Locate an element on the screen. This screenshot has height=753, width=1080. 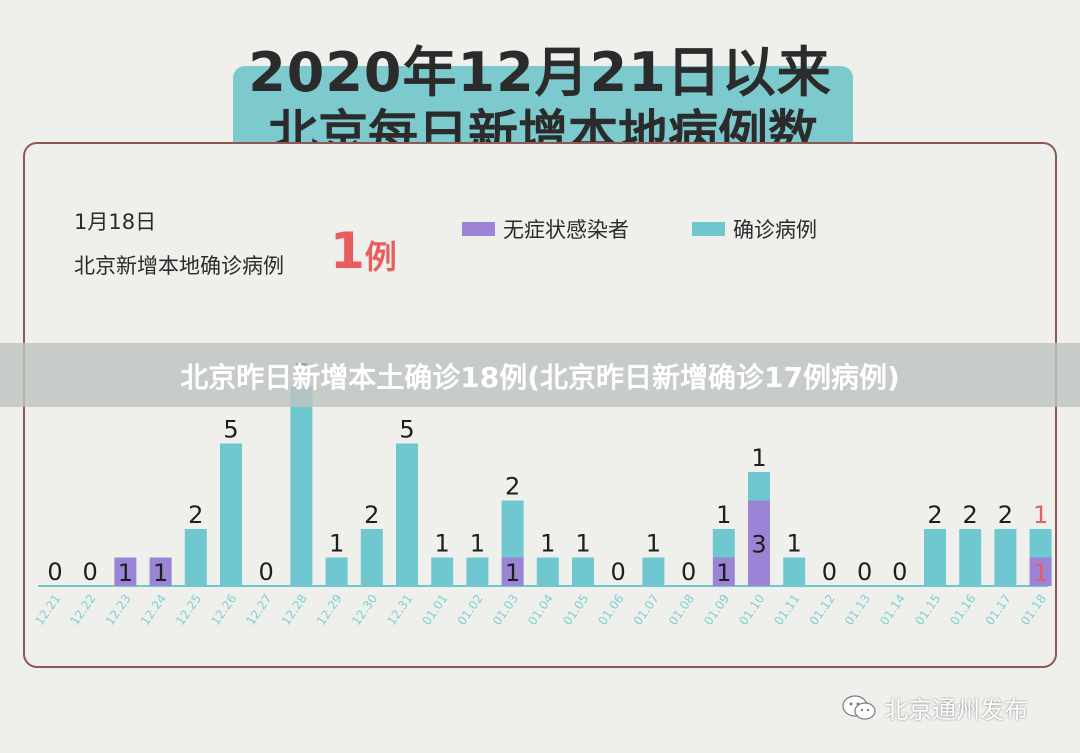
info-date: 1月18日 is located at coordinates (115, 222).